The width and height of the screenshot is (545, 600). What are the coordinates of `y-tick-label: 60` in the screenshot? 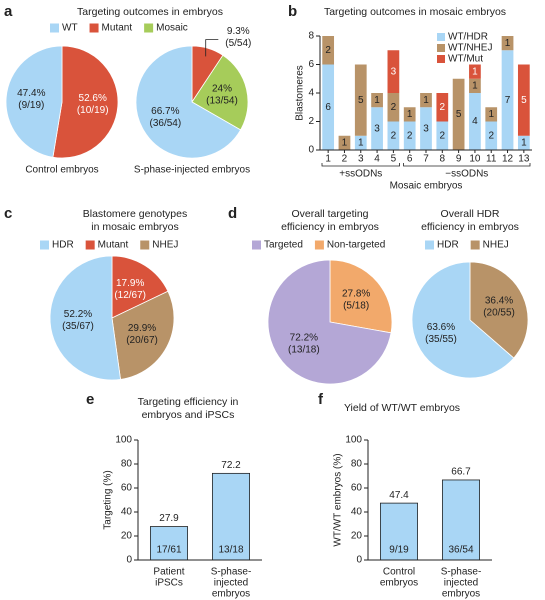 It's located at (127, 488).